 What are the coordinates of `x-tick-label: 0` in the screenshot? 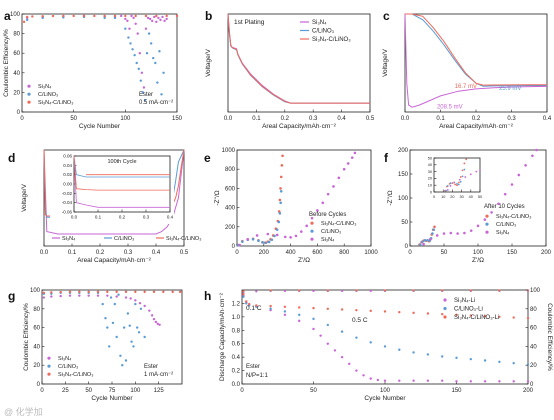 It's located at (242, 391).